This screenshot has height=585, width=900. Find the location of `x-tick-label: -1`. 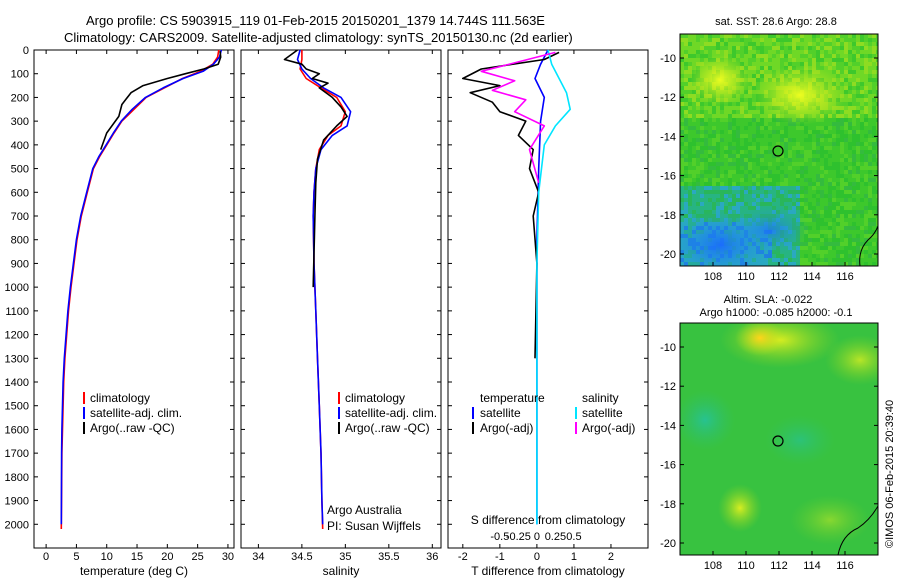

x-tick-label: -1 is located at coordinates (500, 557).